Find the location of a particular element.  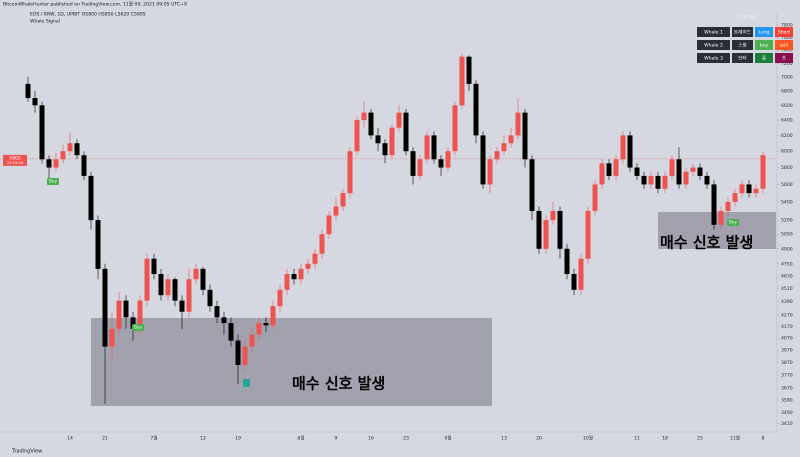

x-tick-label: 8월 is located at coordinates (300, 438).